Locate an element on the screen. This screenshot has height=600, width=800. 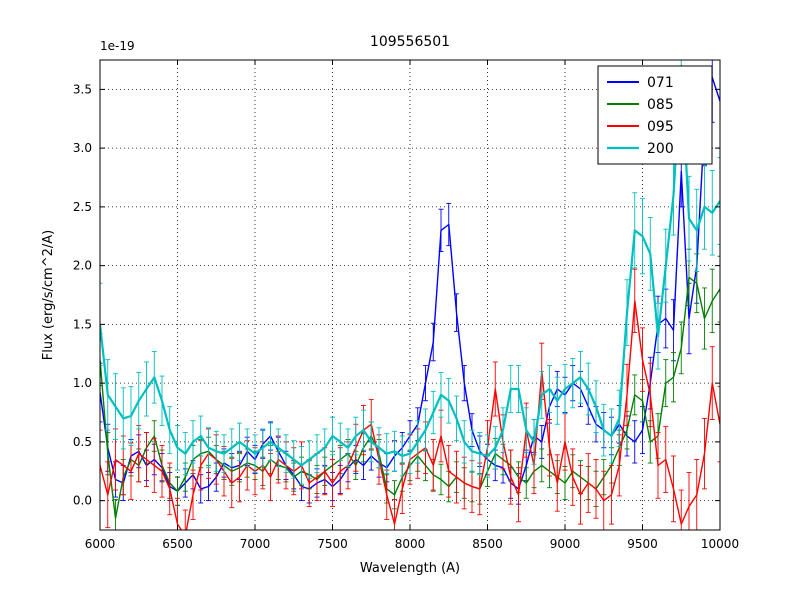
y-axis-label: Flux (erg/s/cm^2/A) is located at coordinates (48, 295).